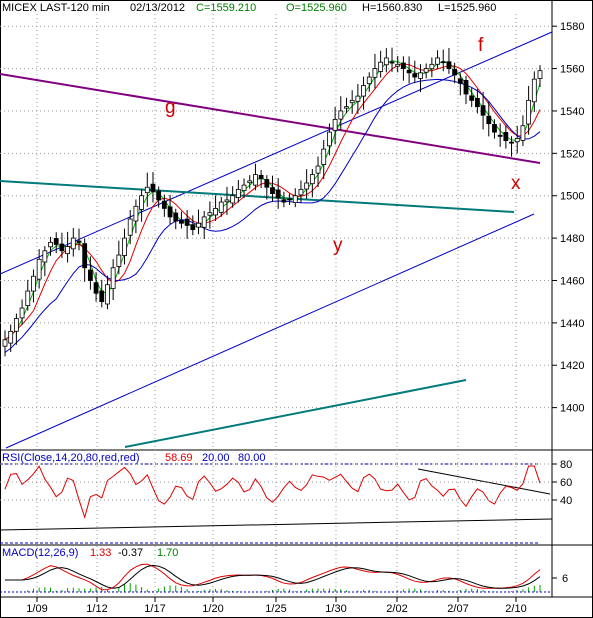  What do you see at coordinates (71, 458) in the screenshot?
I see `rsi-header-name: RSI(Close,14,20,80,red,red)` at bounding box center [71, 458].